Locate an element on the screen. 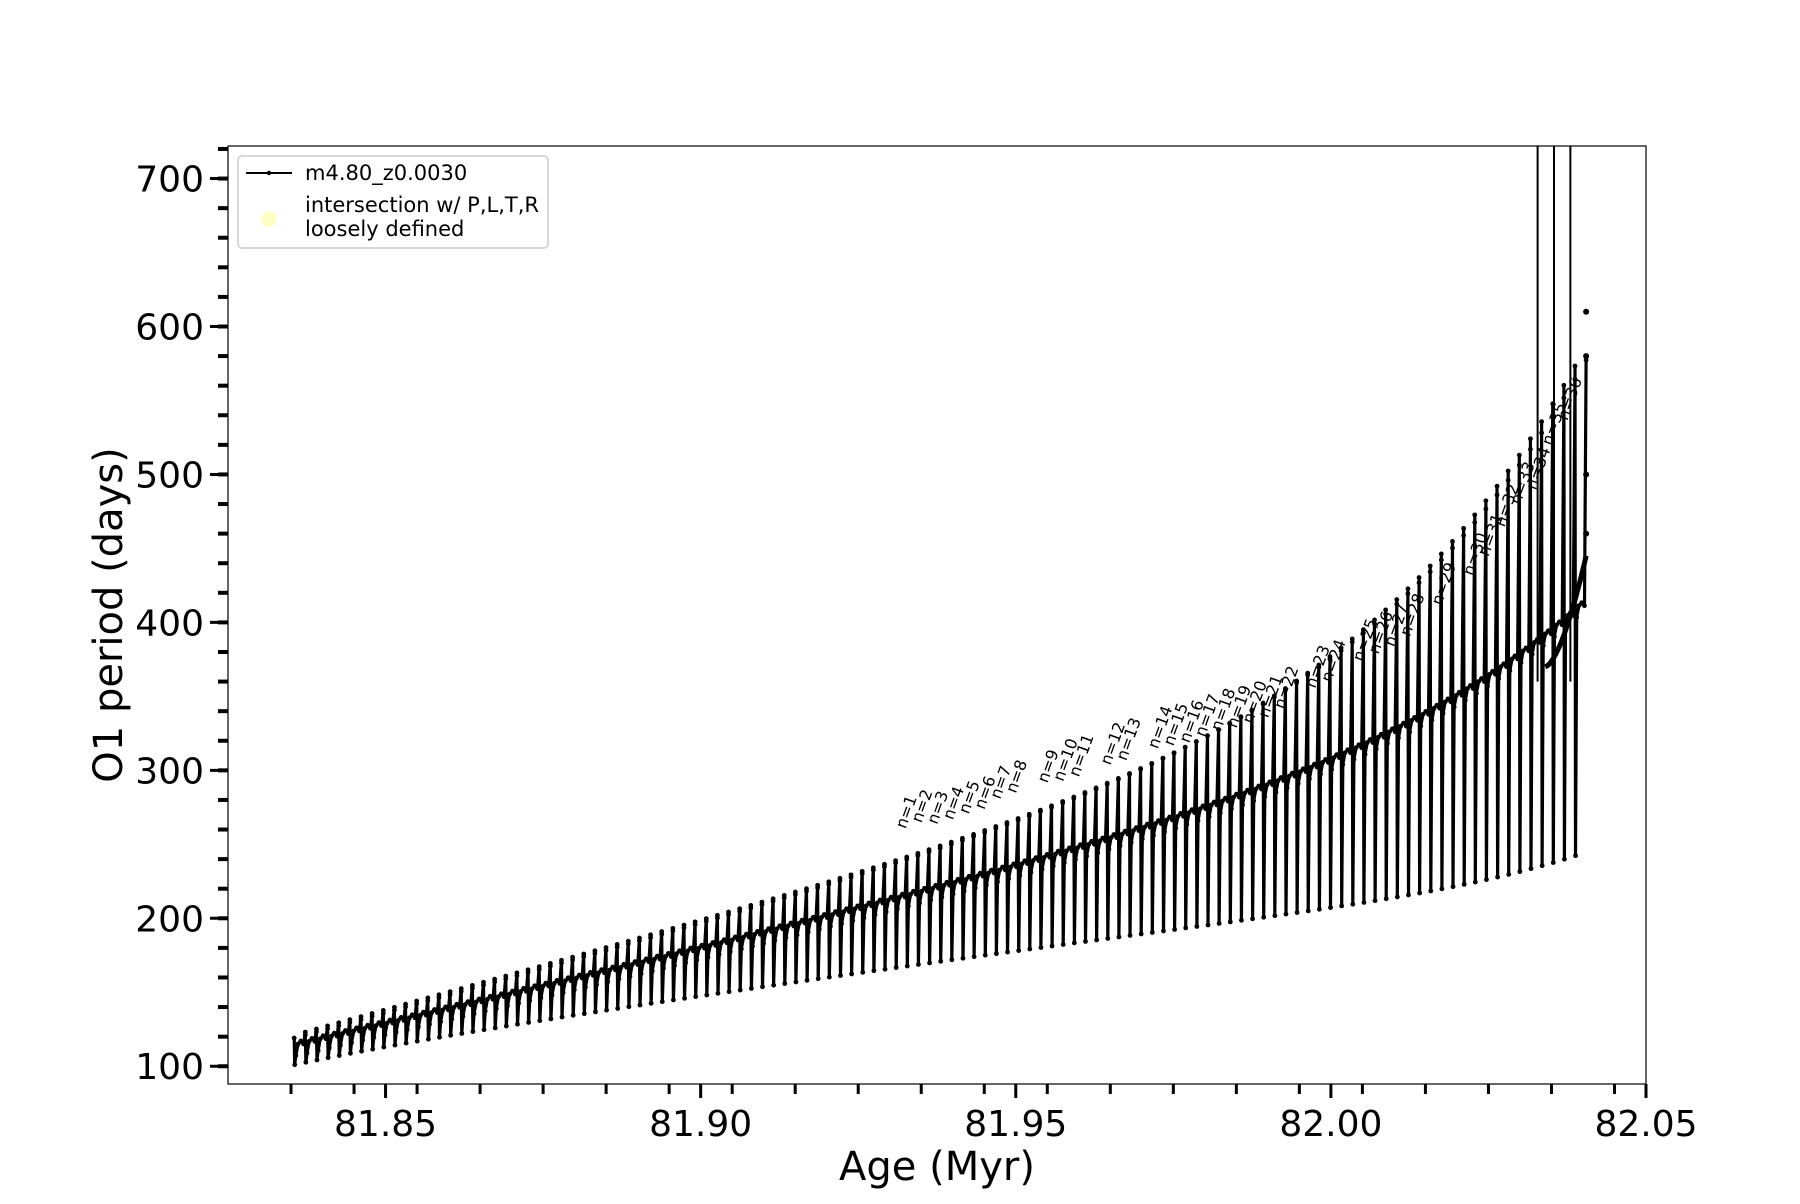 The width and height of the screenshot is (1800, 1204). legend-marker-dot is located at coordinates (269, 219).